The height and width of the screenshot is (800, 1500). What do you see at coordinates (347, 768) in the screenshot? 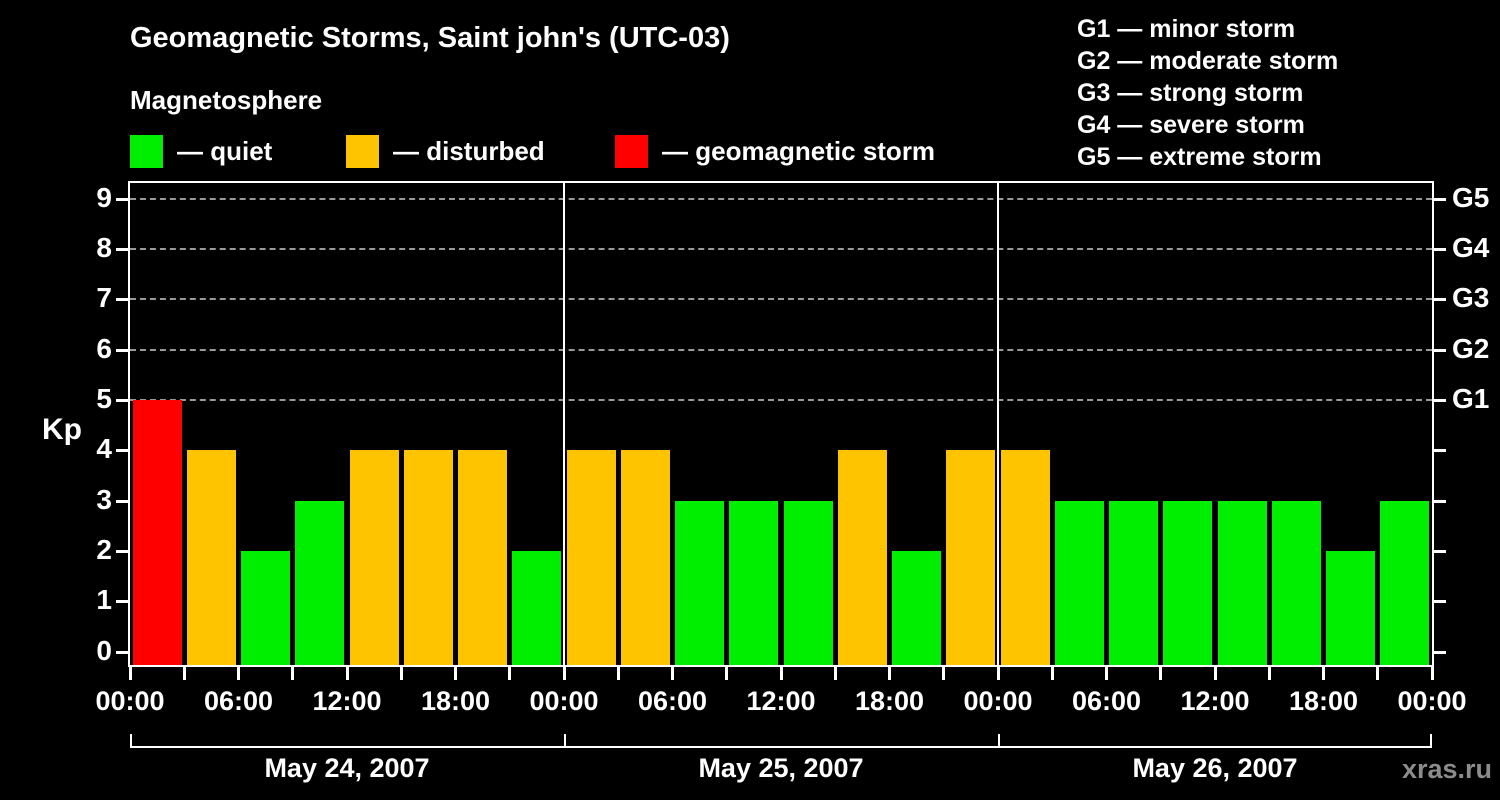
I see `date-label-day1: May 24, 2007` at bounding box center [347, 768].